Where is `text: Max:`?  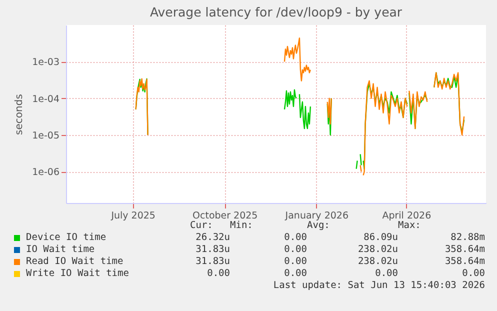 text: Max: is located at coordinates (410, 226).